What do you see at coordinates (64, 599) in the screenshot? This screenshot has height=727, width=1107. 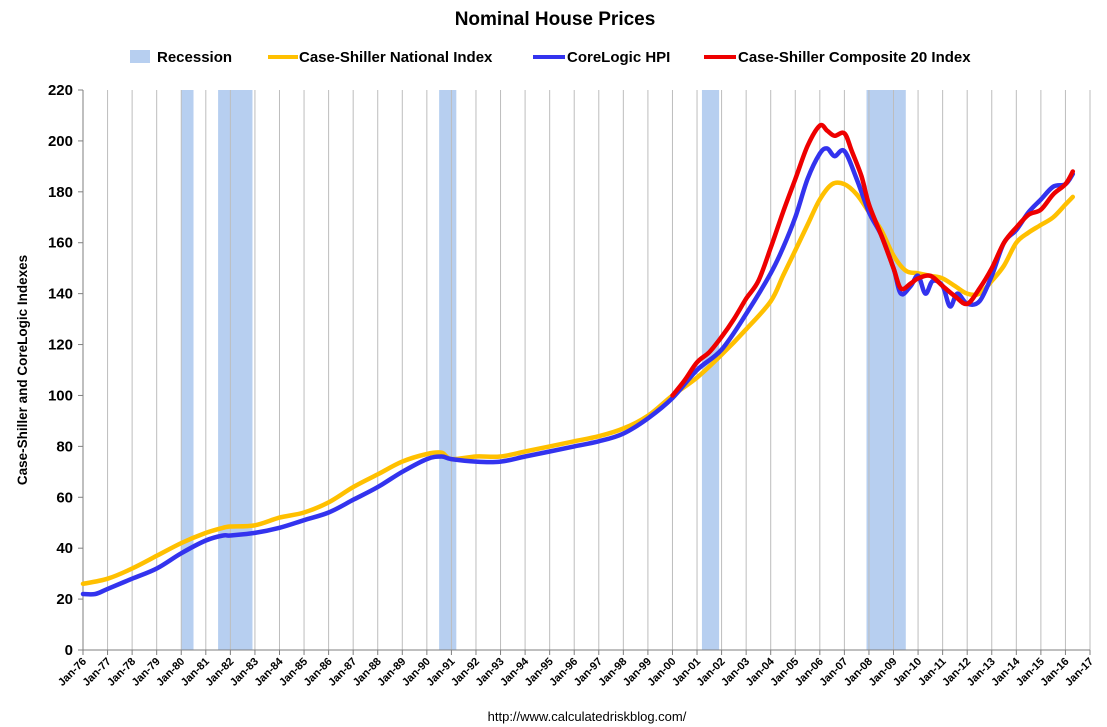 I see `y-tick-label: 20` at bounding box center [64, 599].